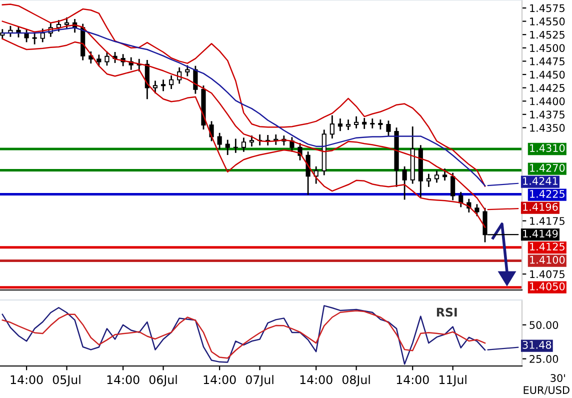 This screenshot has height=398, width=572. Describe the element at coordinates (547, 390) in the screenshot. I see `text: EUR/USD` at that location.